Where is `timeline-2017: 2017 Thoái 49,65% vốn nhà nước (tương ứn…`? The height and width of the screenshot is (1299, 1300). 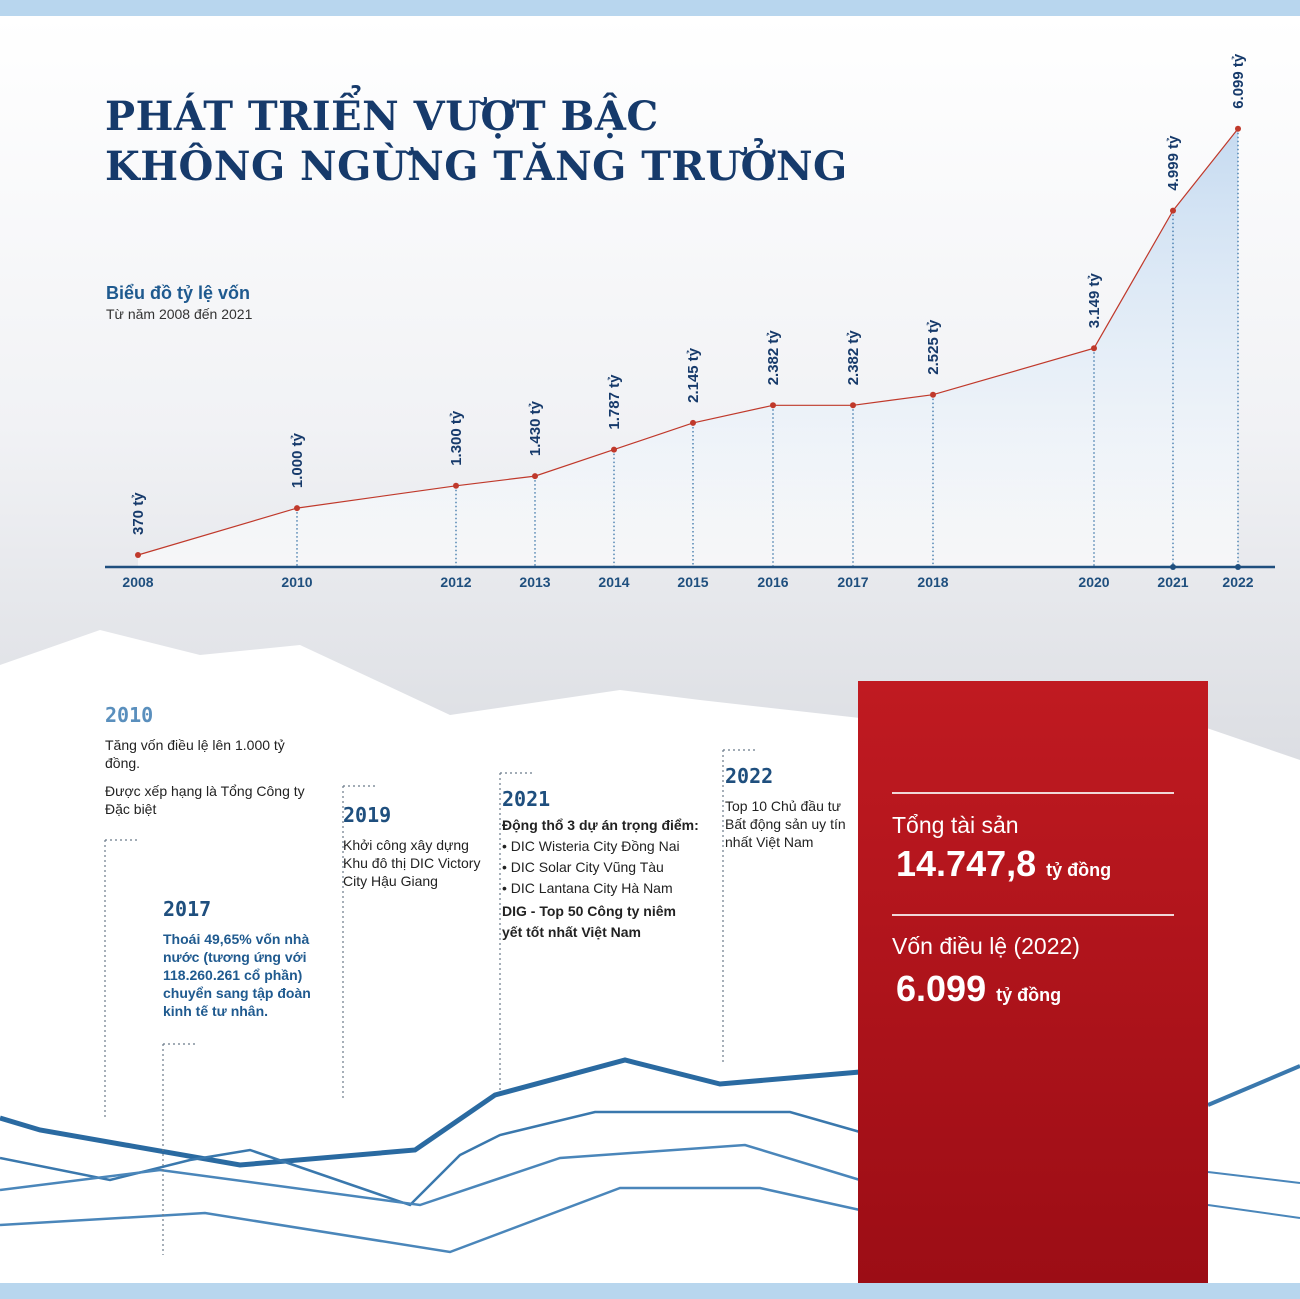
timeline-2017: 2017 Thoái 49,65% vốn nhà nước (tương ứn… is located at coordinates (248, 963).